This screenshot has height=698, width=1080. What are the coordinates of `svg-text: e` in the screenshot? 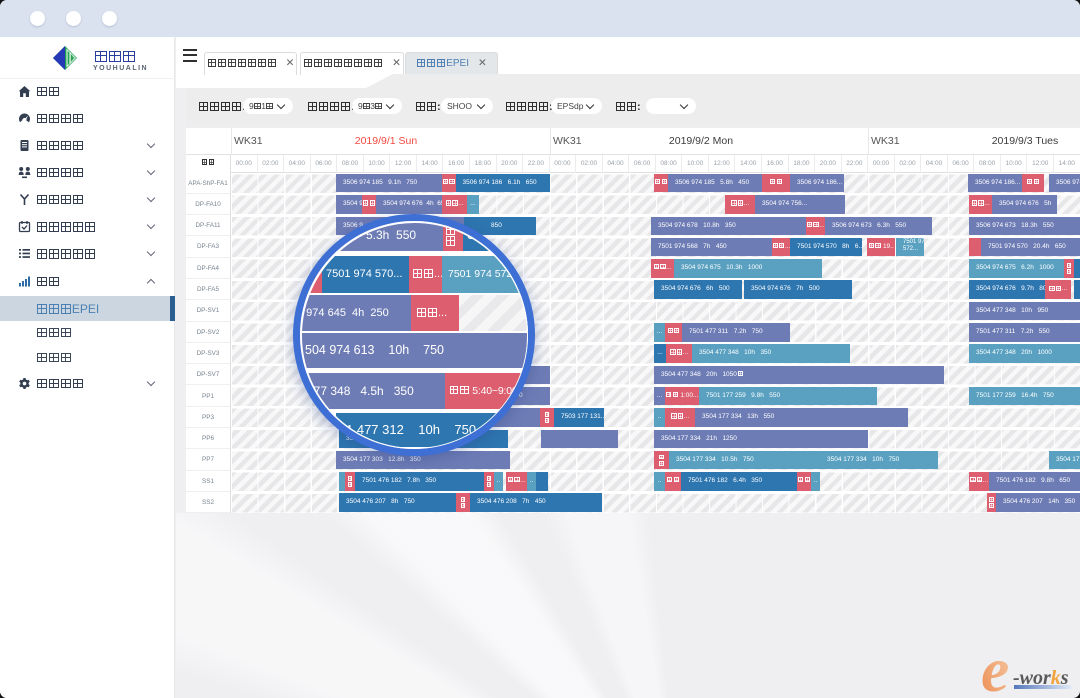 It's located at (995, 673).